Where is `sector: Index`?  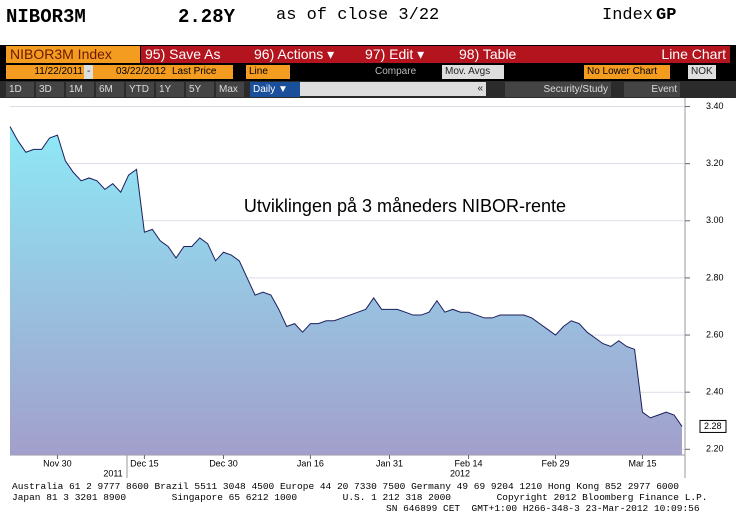
sector: Index is located at coordinates (628, 15).